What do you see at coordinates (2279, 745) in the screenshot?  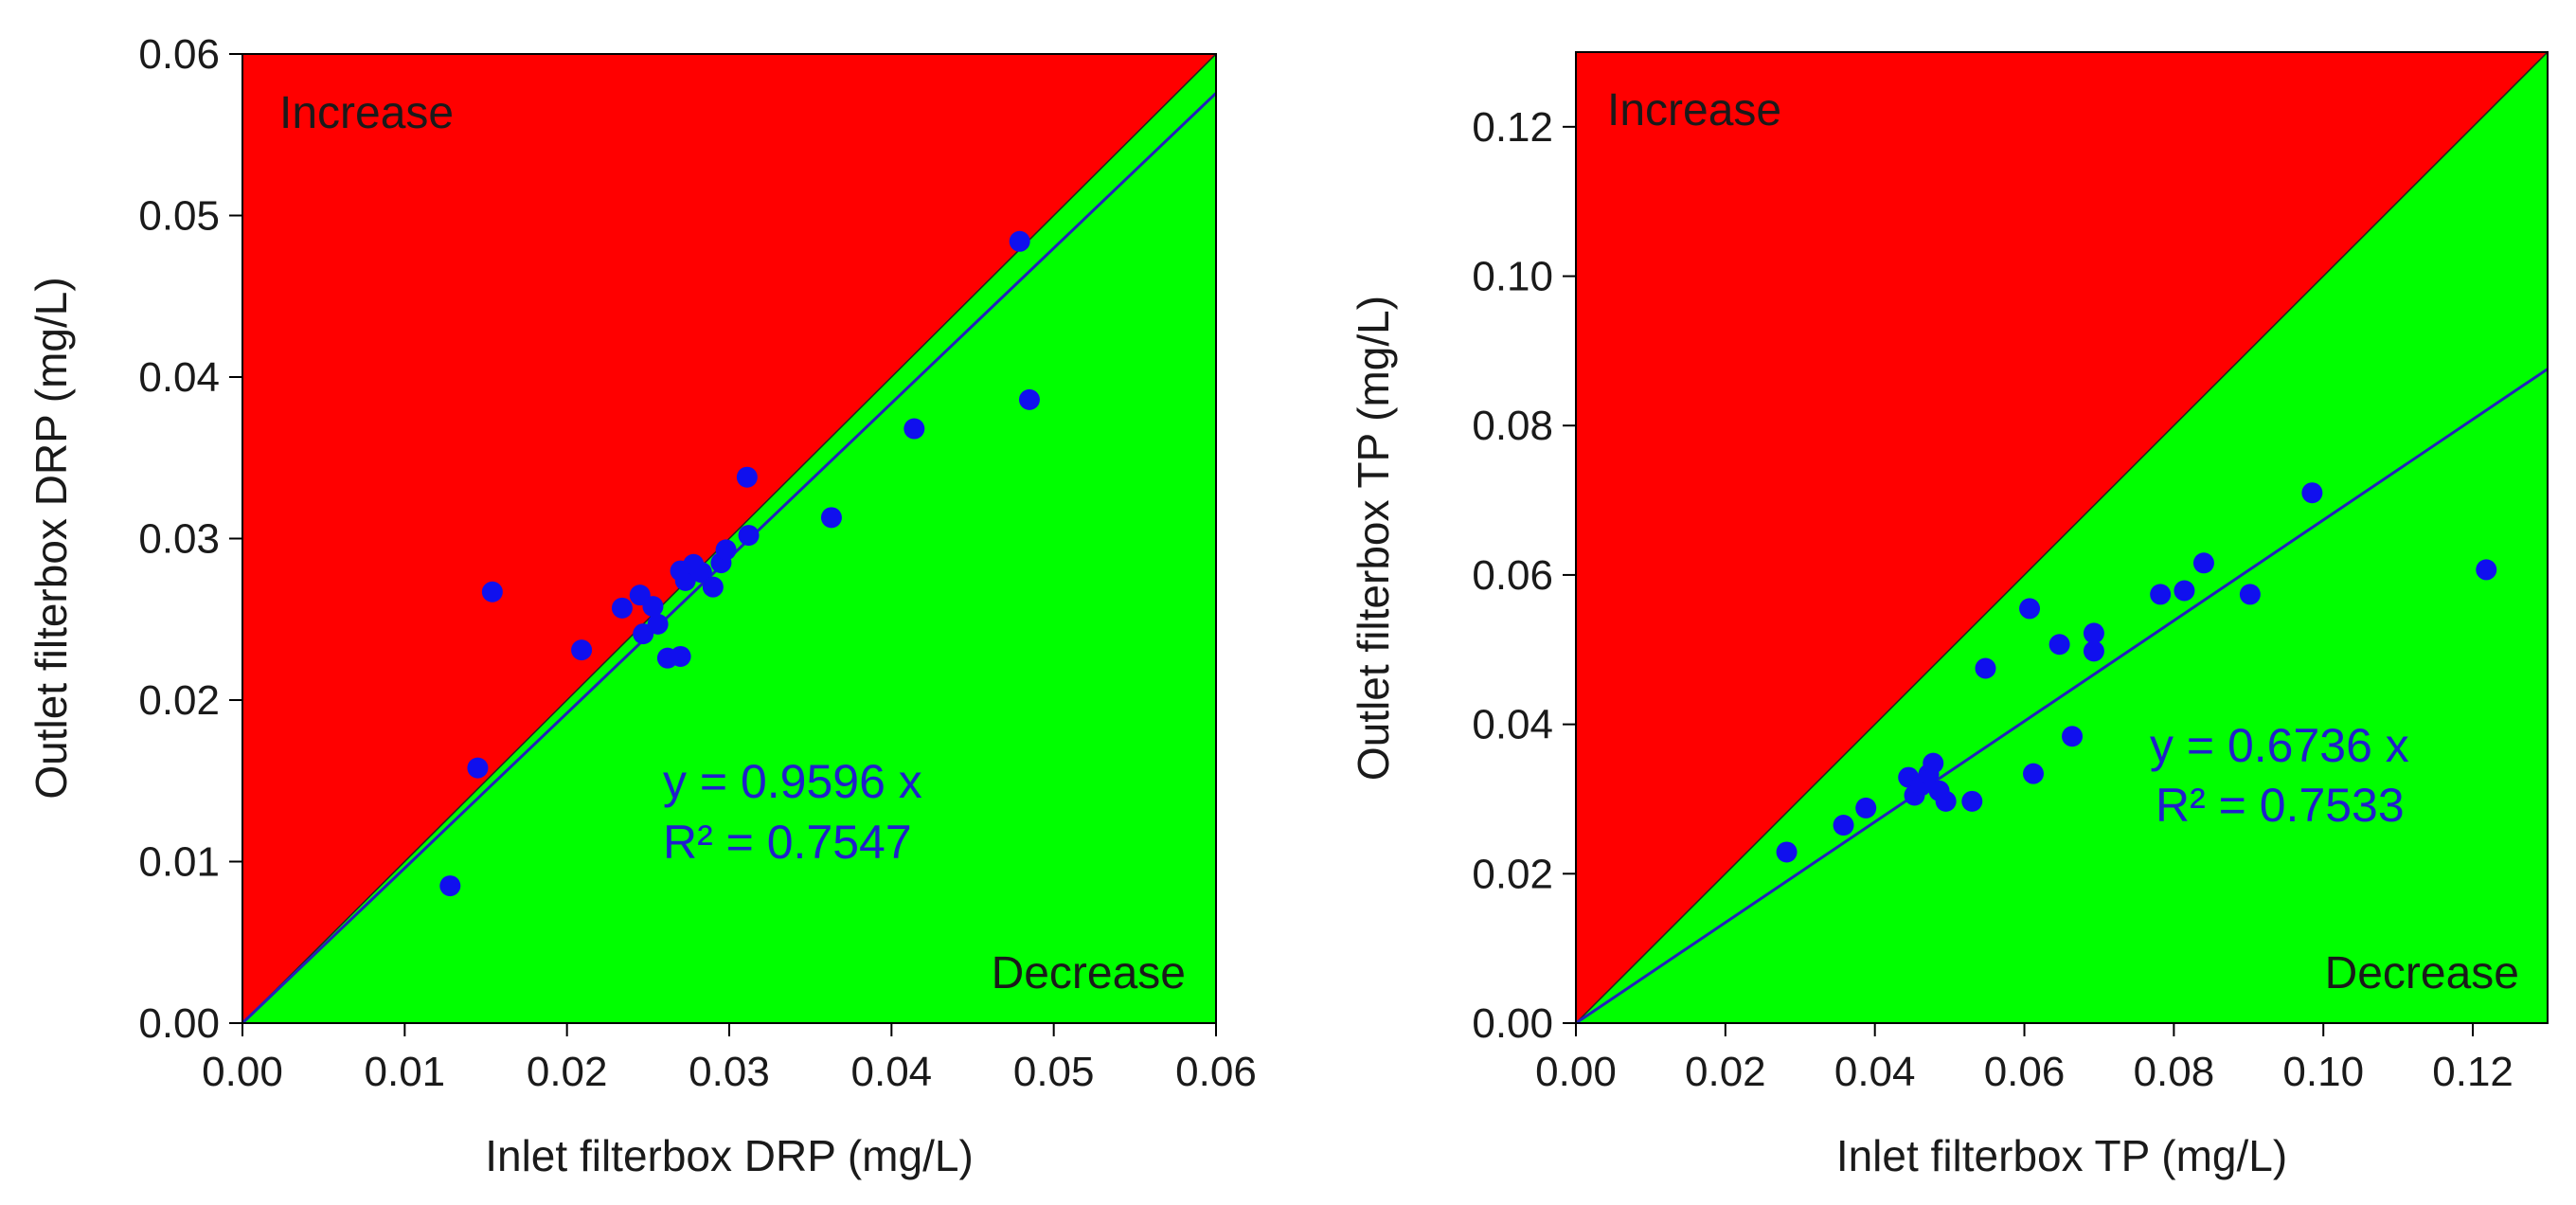 I see `fit-equation: y = 0.6736 x` at bounding box center [2279, 745].